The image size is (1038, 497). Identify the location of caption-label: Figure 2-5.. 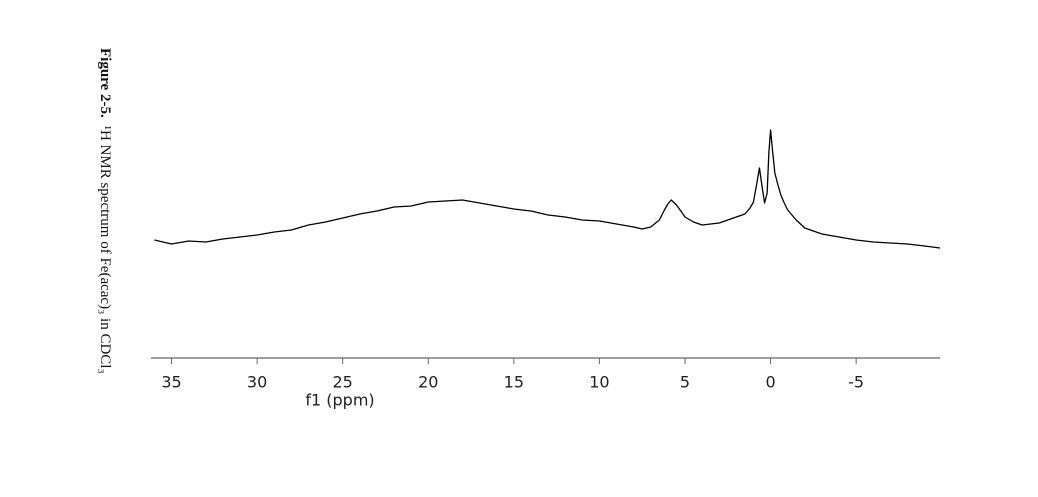
(105, 83).